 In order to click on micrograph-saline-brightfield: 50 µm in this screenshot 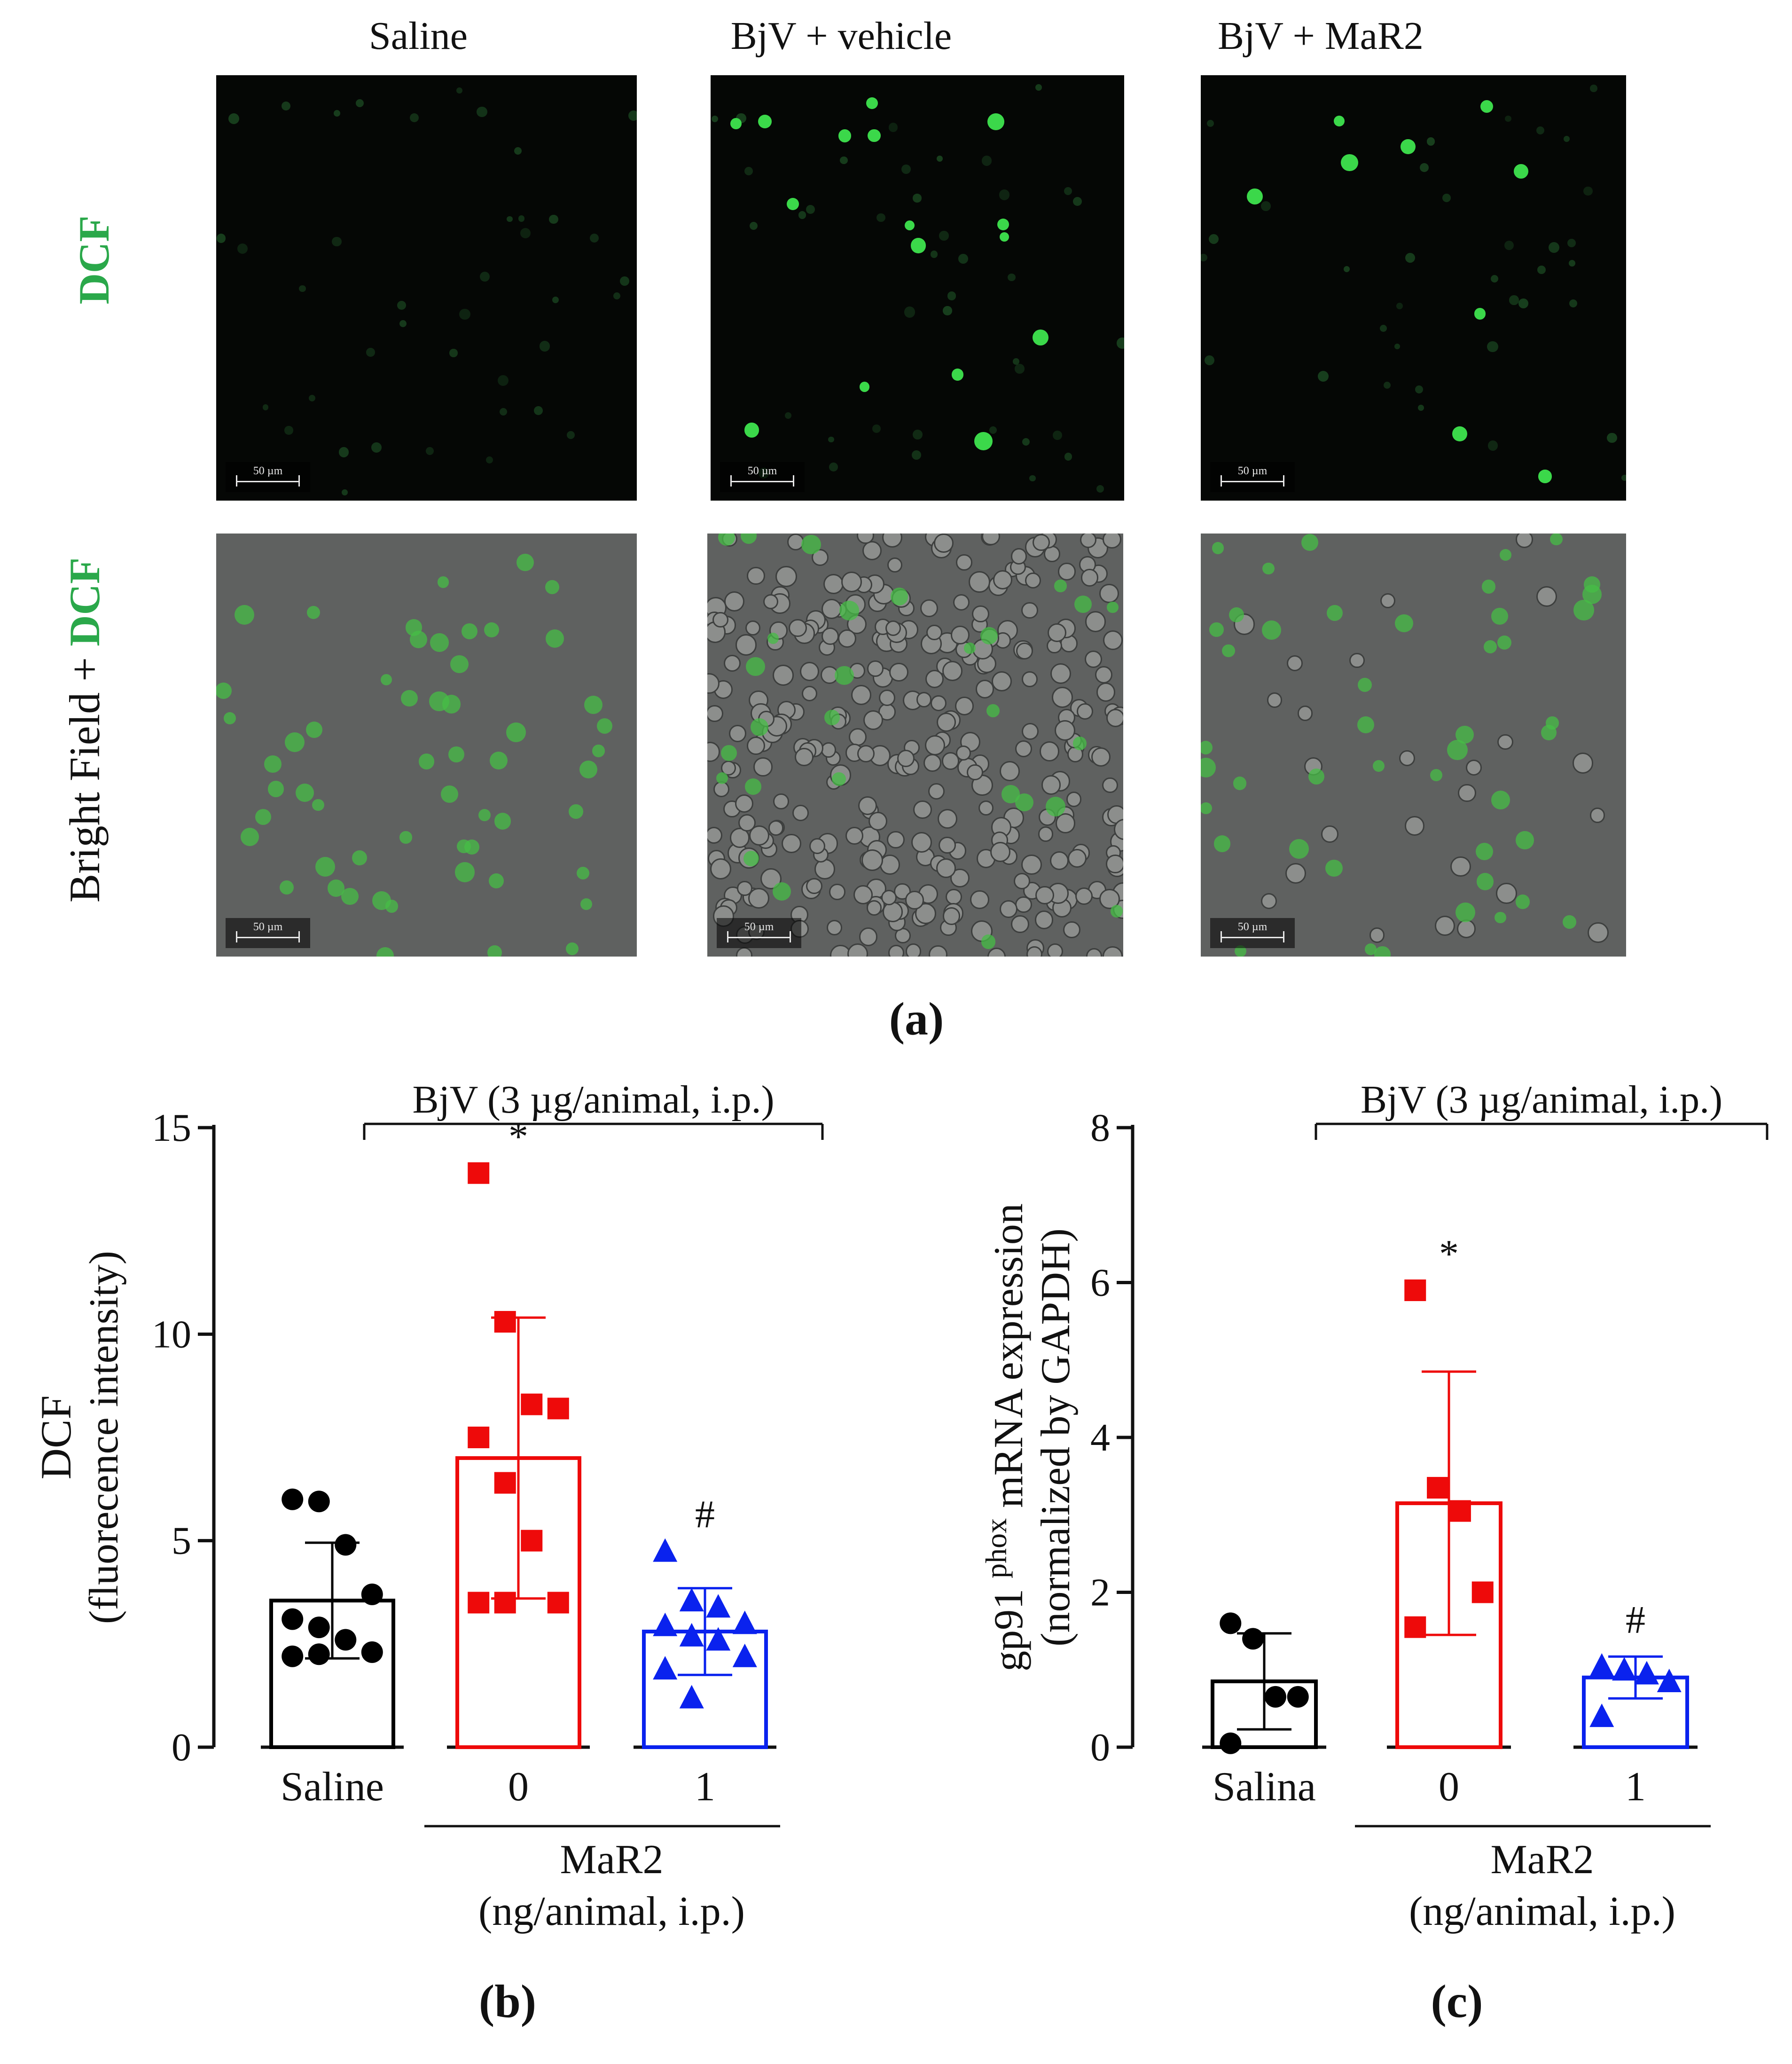, I will do `click(426, 745)`.